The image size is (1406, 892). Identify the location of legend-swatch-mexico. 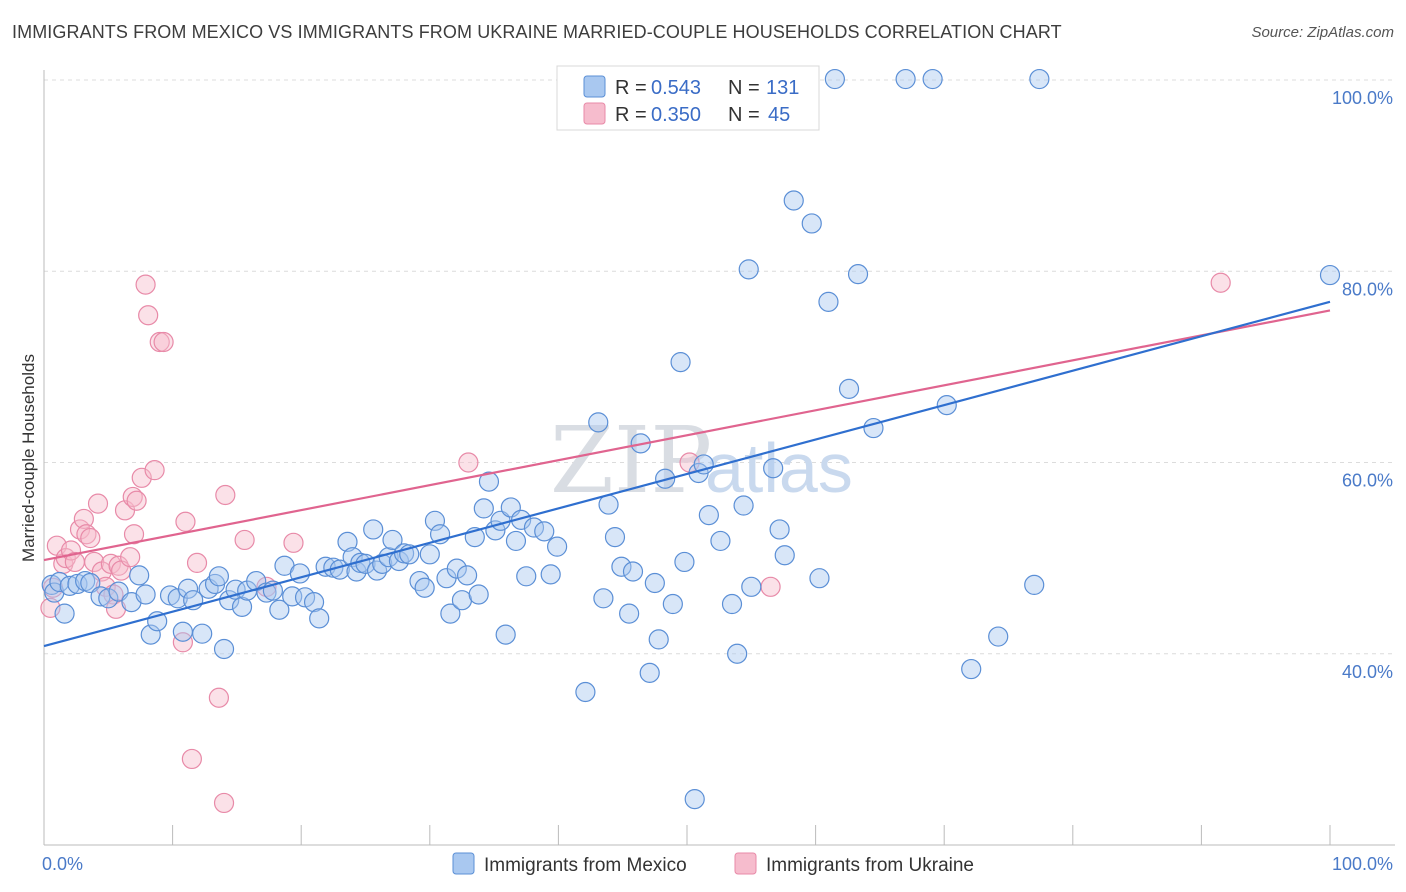
(594, 86).